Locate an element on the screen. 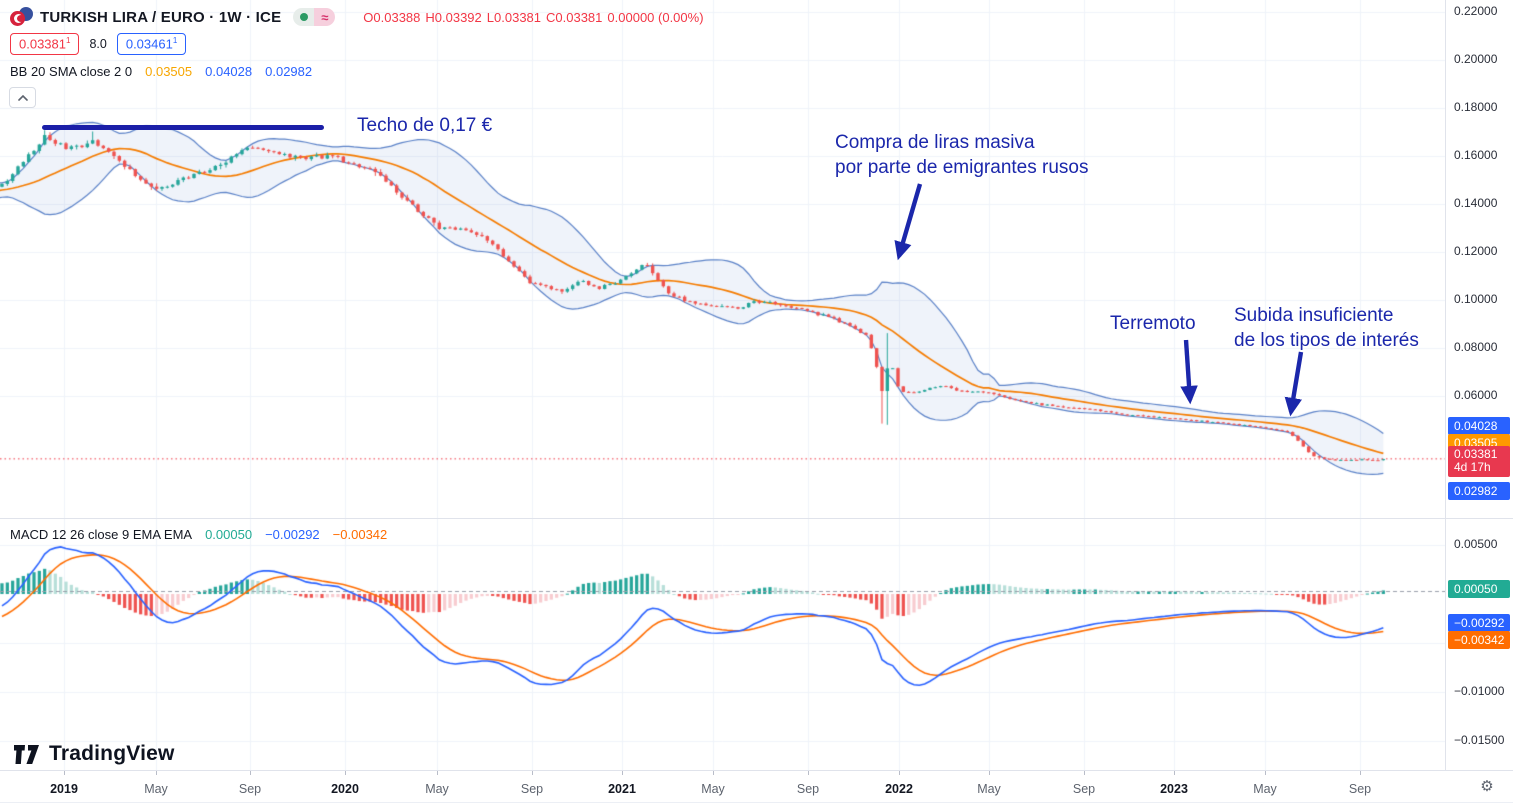  turkey-flag-icon is located at coordinates (17, 18).